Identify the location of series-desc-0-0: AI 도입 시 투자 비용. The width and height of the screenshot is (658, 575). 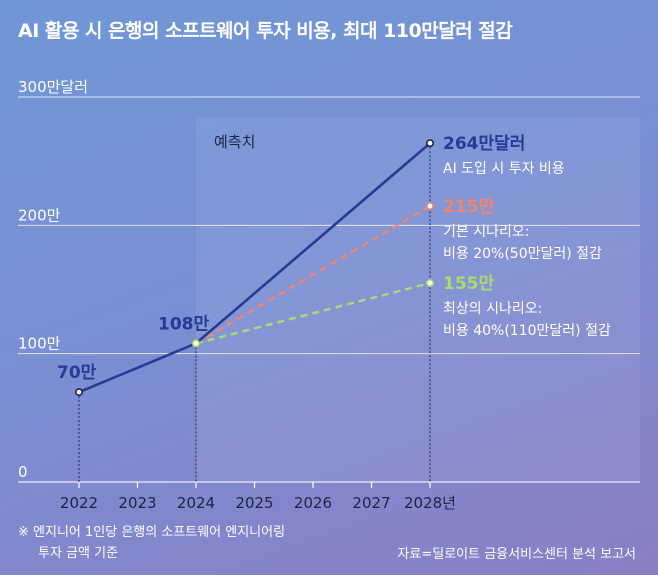
(504, 169).